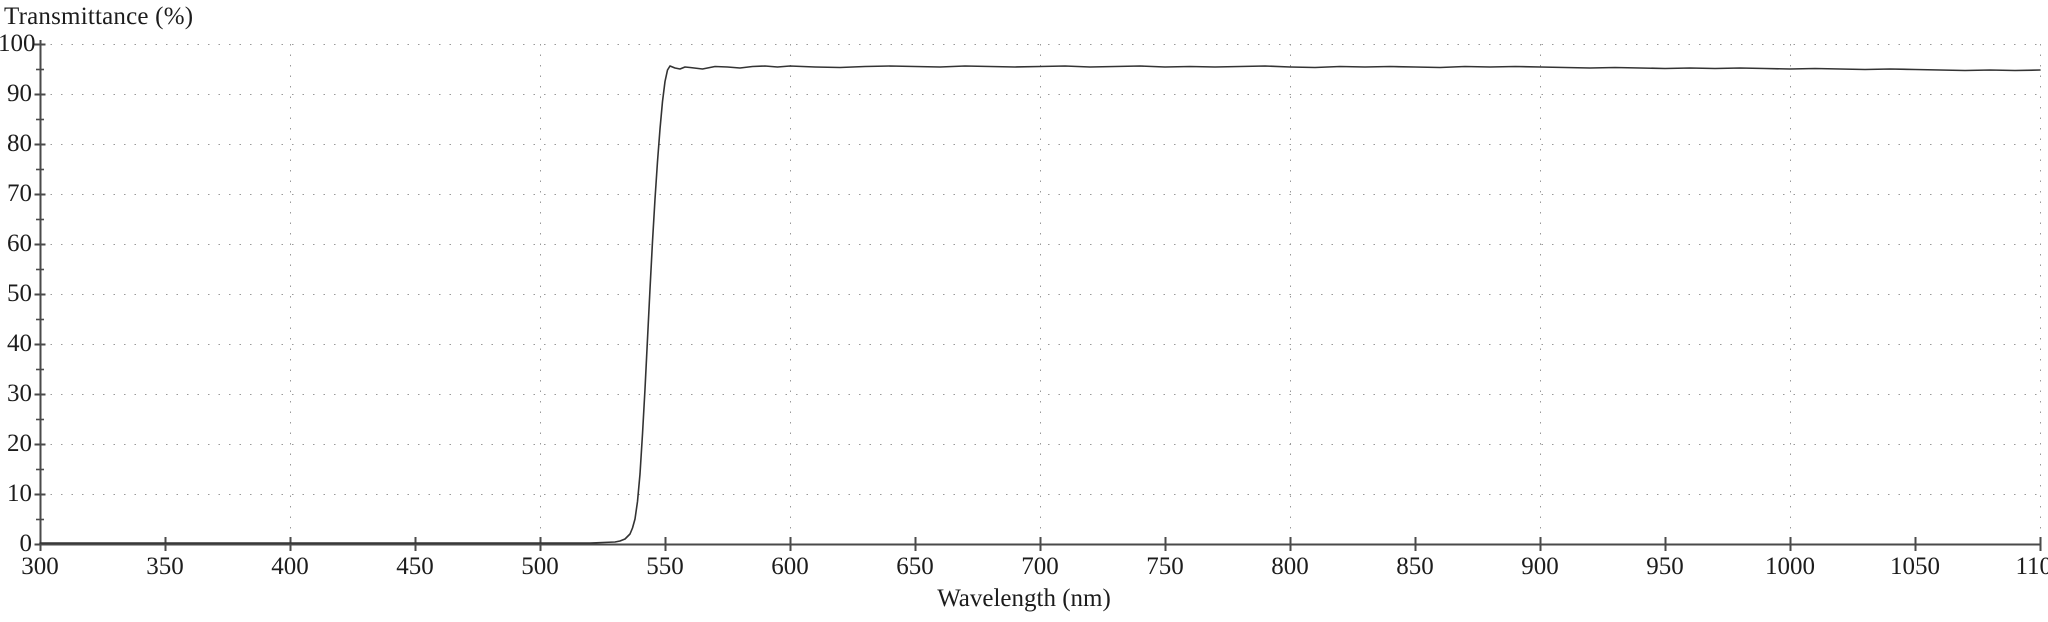  Describe the element at coordinates (99, 16) in the screenshot. I see `y-axis-title: Transmittance (%)` at that location.